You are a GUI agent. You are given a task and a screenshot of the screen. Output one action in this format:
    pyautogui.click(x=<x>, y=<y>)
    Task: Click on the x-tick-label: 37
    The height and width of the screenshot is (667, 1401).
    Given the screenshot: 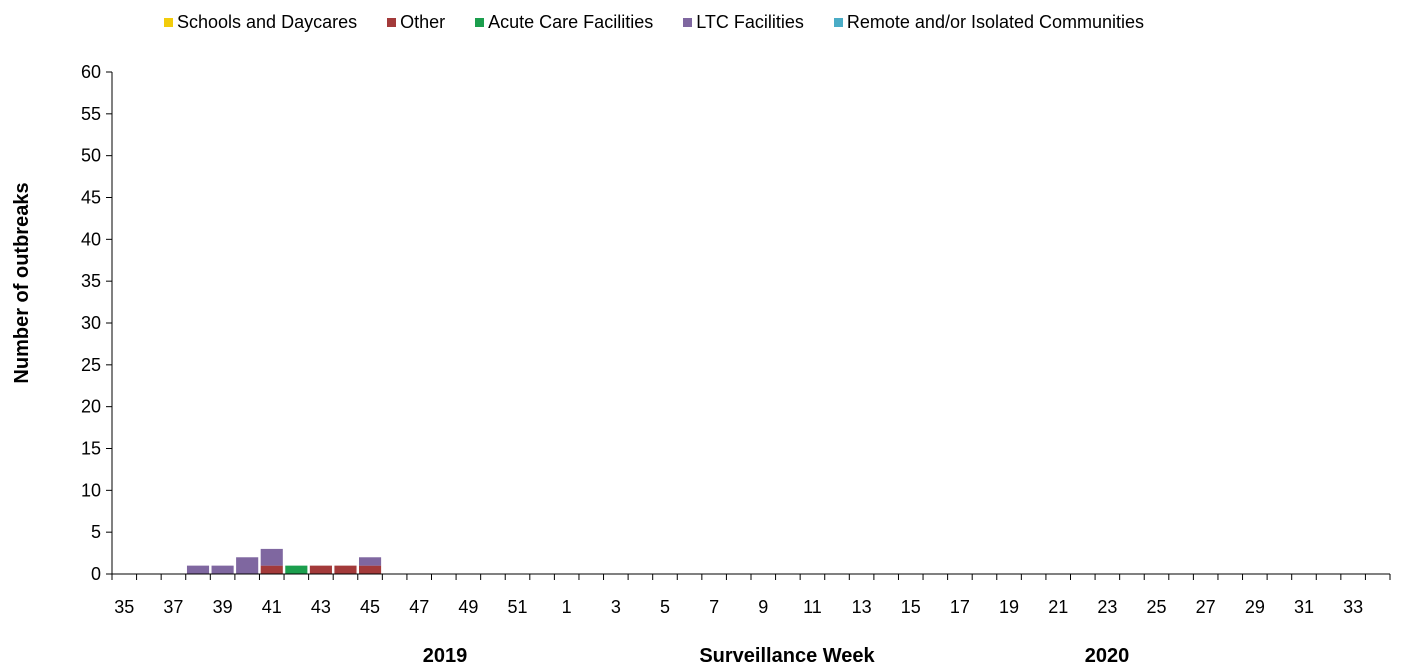 What is the action you would take?
    pyautogui.click(x=173, y=607)
    